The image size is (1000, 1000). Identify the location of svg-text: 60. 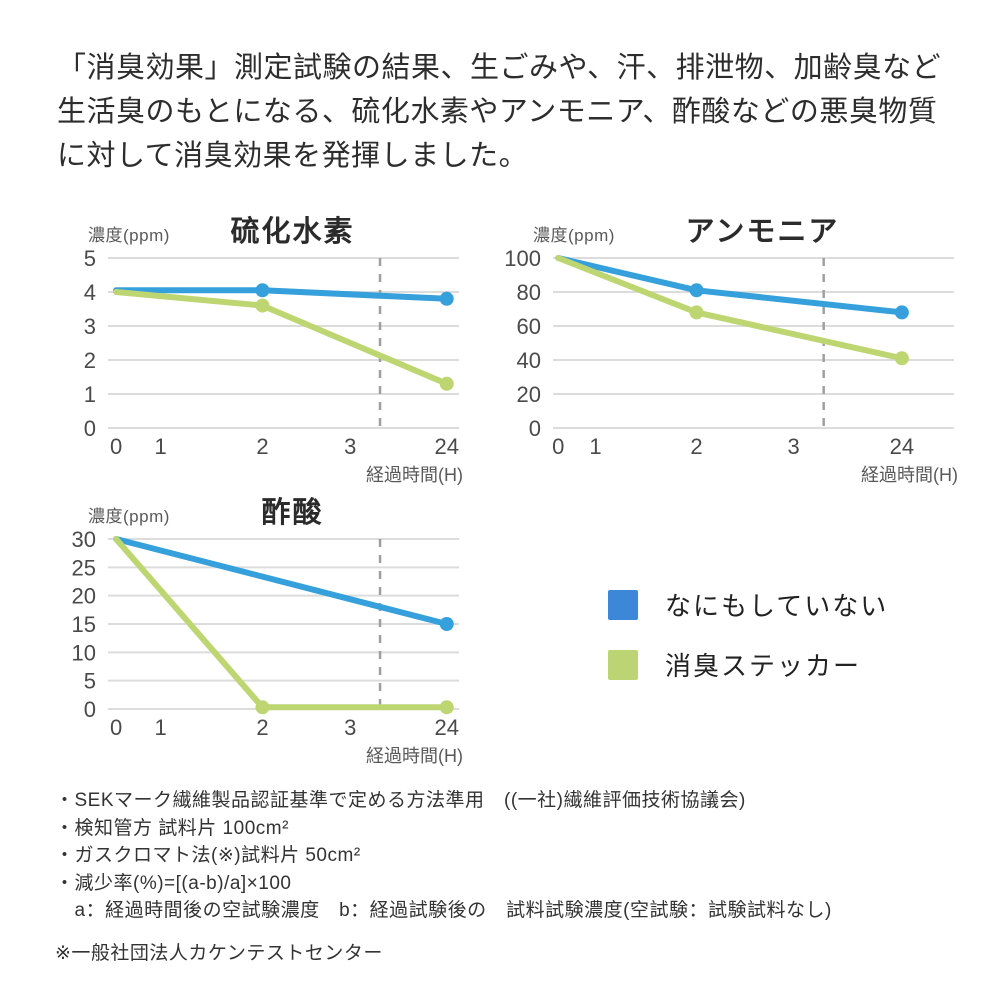
(529, 326).